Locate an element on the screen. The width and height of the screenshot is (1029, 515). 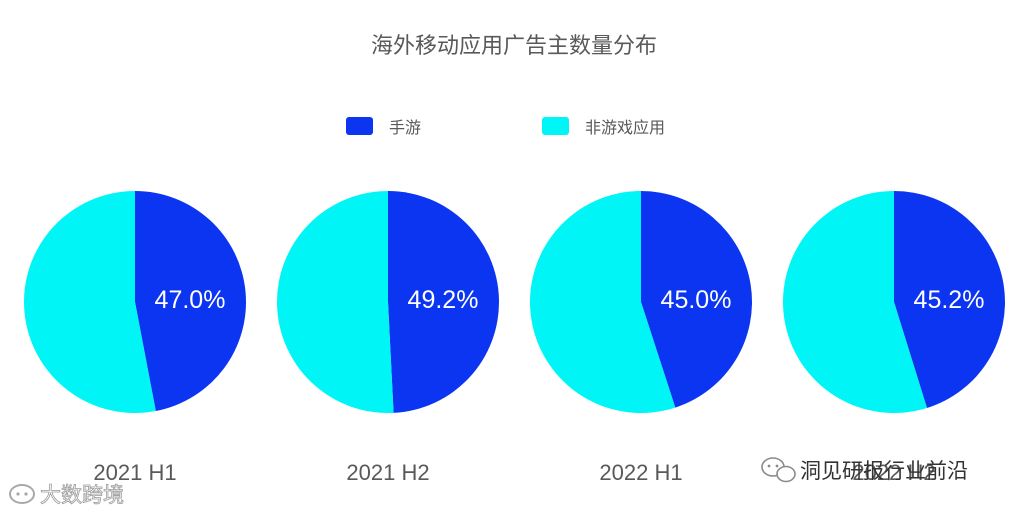
legend-swatch-mobile-games is located at coordinates (359, 126).